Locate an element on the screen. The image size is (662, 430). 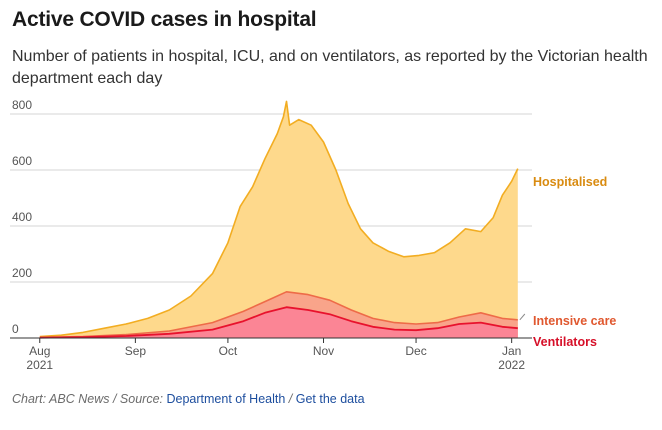
y-tick-label-200: 200 is located at coordinates (22, 273).